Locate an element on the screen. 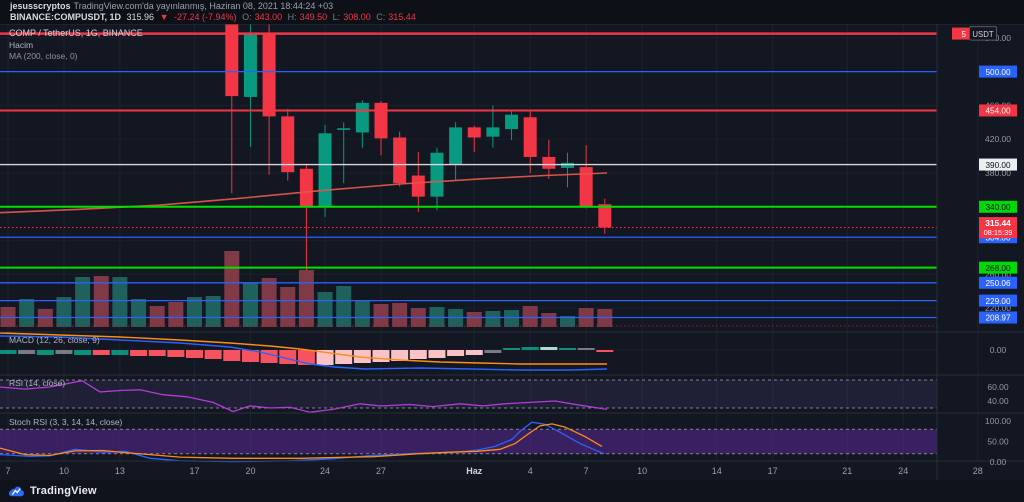 This screenshot has height=502, width=1024. axis-unit-box is located at coordinates (983, 33).